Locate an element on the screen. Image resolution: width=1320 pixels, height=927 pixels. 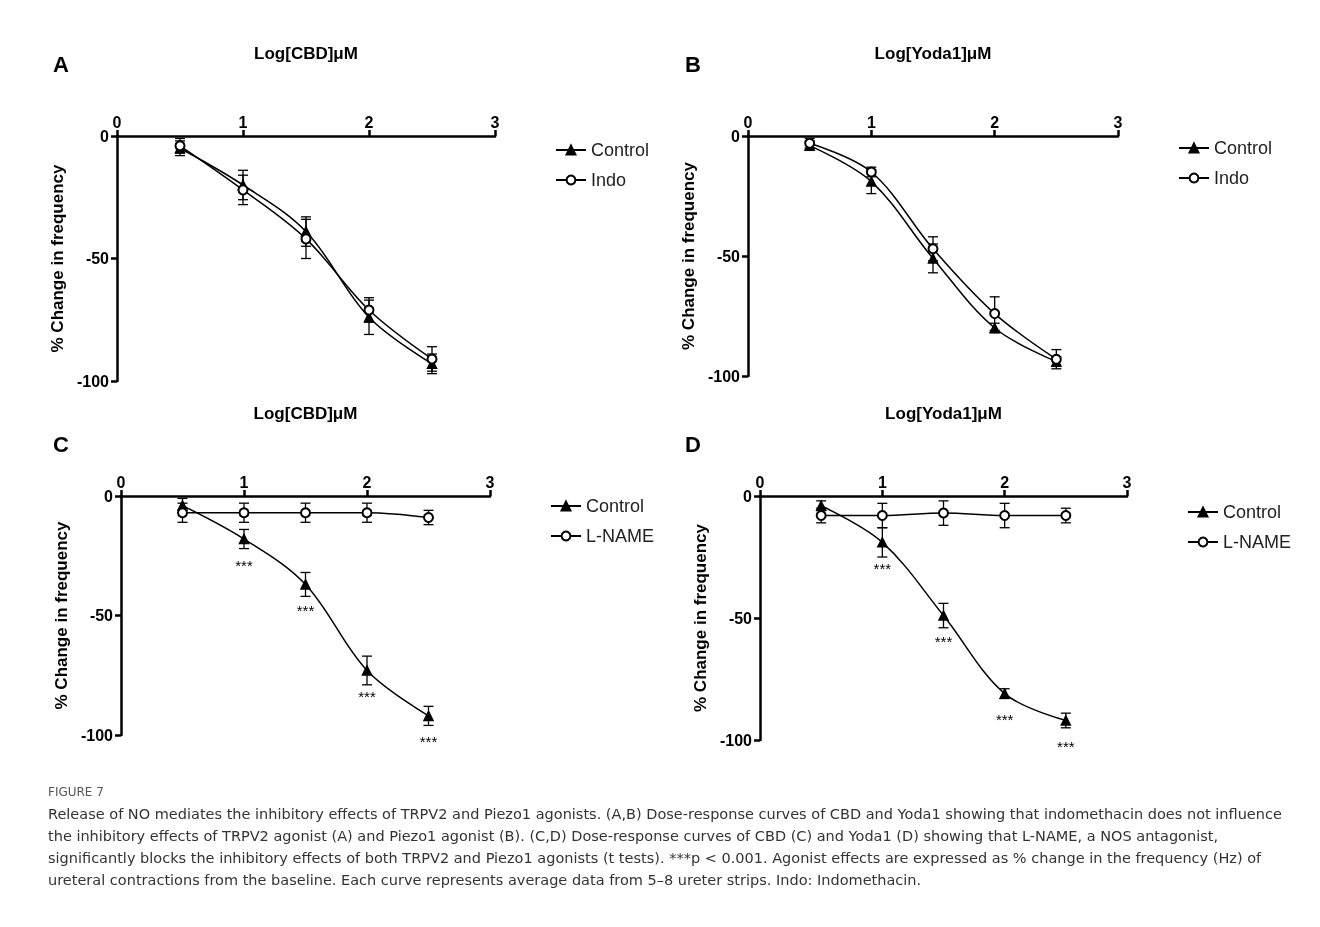
text: Release of NO mediates the inhibitory effects of TRPV2 and Piezo1 agonists. (A,B) Dose-response curves of CBD and Yoda1 showing that indomethacin does not influence the inhibitory effects of TRPV2 agonist (A) and Piezo1 agonist (B). (C,D) Dose-response curves of CBD (C) and Yoda1 (D) showing that L-NAME, a NOS antagonist, significantly blocks the inhibitory effects of both TRPV2 and Piezo1 agonists (t tests). ***p < 0.001. Agonist effects are expressed as % change in the frequency (Hz) of ureteral contractions from the baseline. Each curve represents average data from 5–8 ureter strips. Indo: Indomethacin. is located at coordinates (665, 847).